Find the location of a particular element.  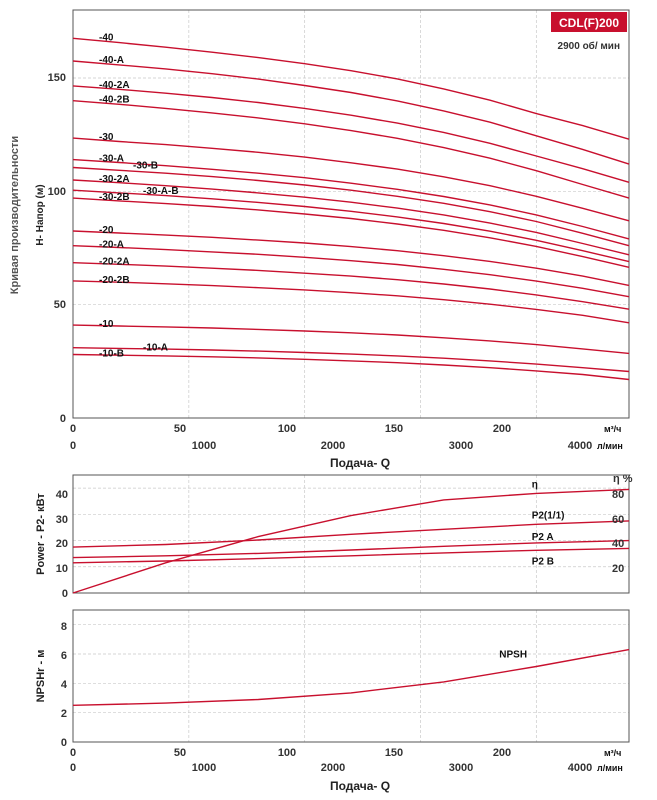

head-xtick-m3h: 100 is located at coordinates (287, 429).